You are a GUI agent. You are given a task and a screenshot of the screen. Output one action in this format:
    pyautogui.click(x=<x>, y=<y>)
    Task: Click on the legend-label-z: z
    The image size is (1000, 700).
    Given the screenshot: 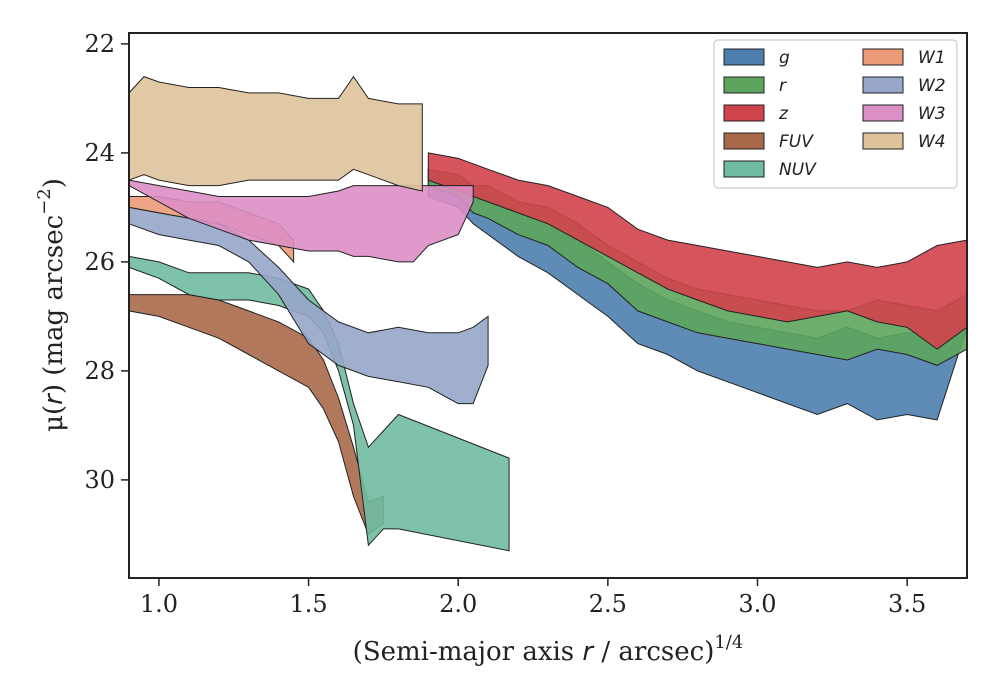 What is the action you would take?
    pyautogui.click(x=783, y=114)
    